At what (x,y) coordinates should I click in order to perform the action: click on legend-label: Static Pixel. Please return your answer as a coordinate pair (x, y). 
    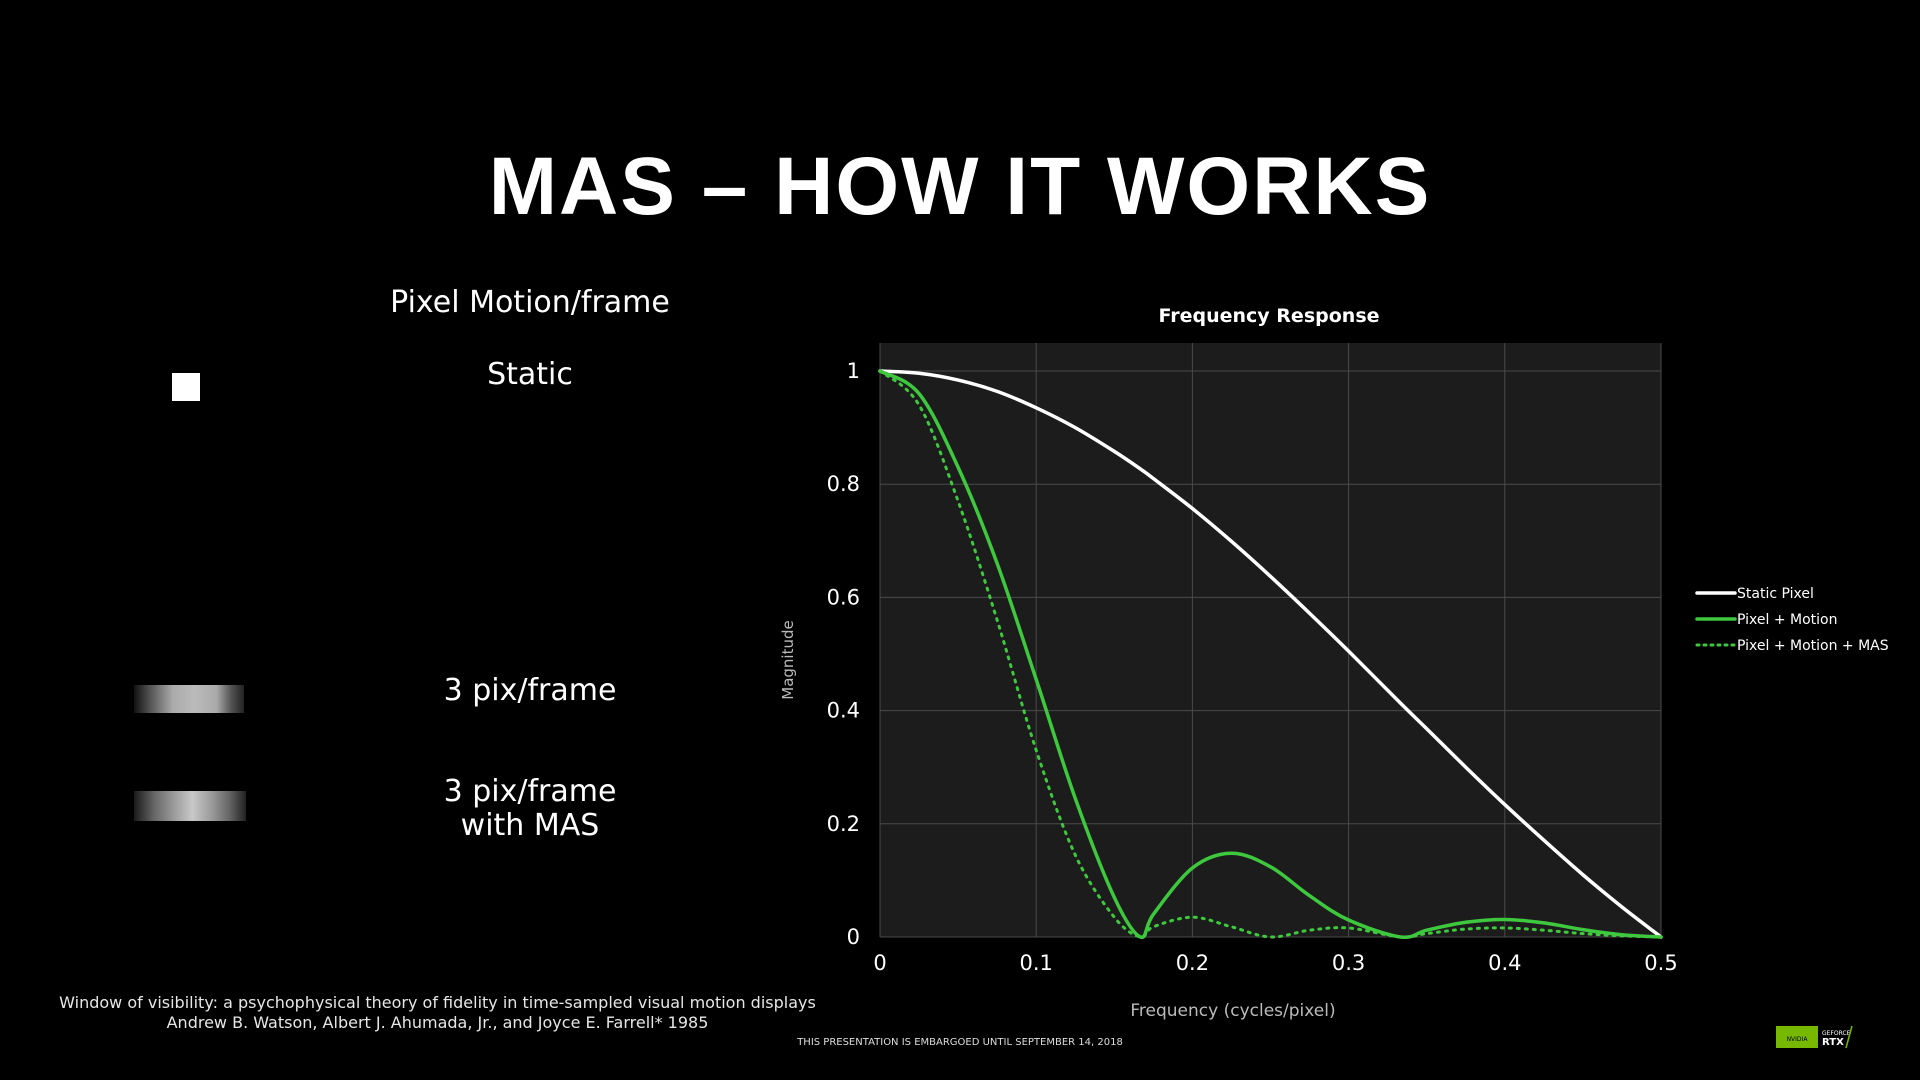
    Looking at the image, I should click on (1775, 594).